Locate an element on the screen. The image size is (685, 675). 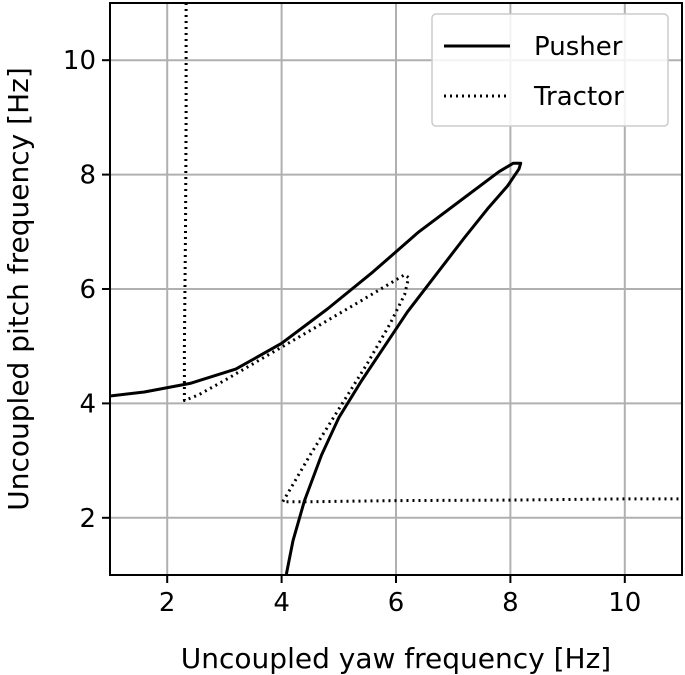
y-tick-label-10: 10 is located at coordinates (79, 61).